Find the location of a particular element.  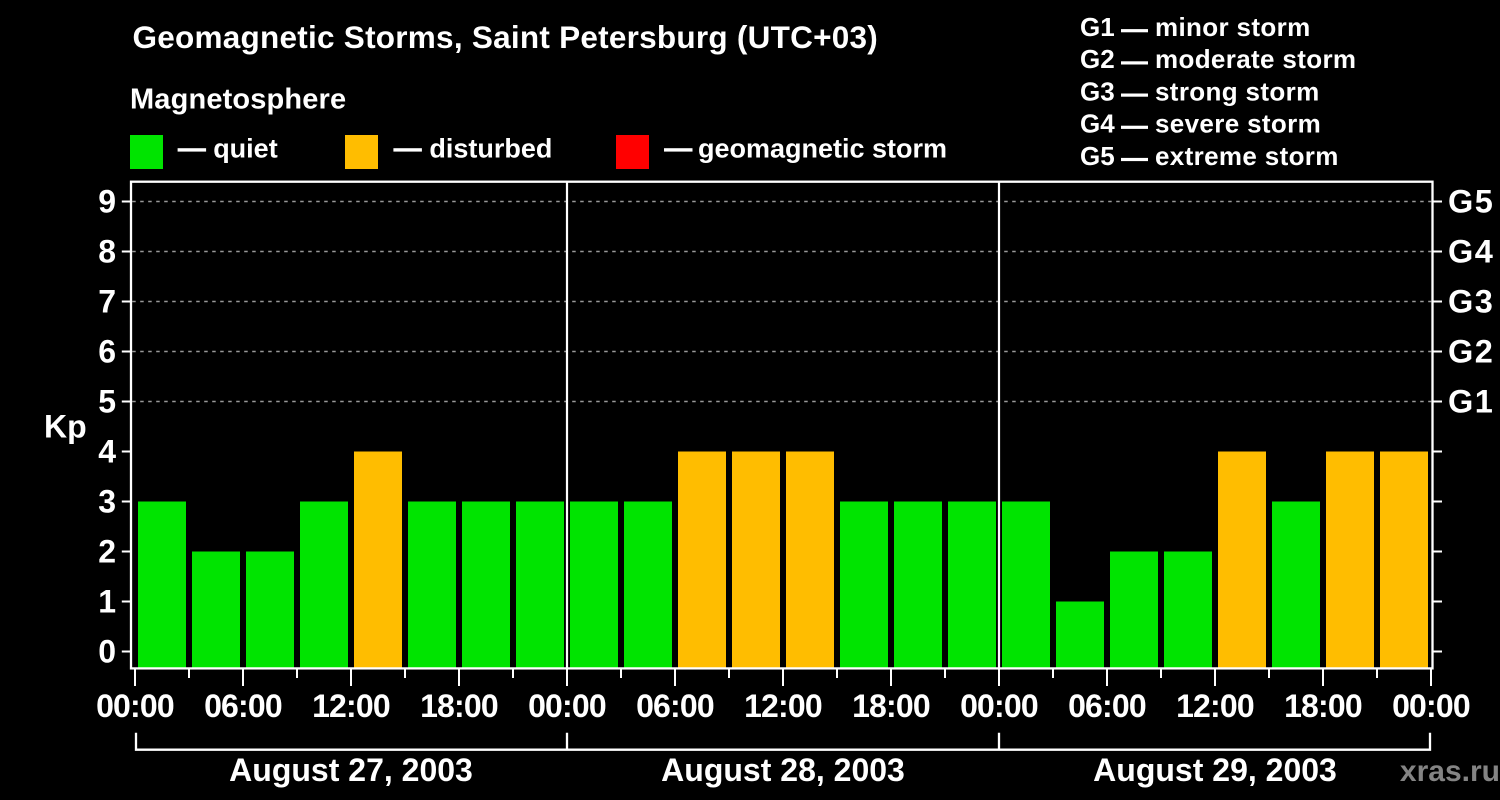

svg-text: 1 is located at coordinates (107, 602).